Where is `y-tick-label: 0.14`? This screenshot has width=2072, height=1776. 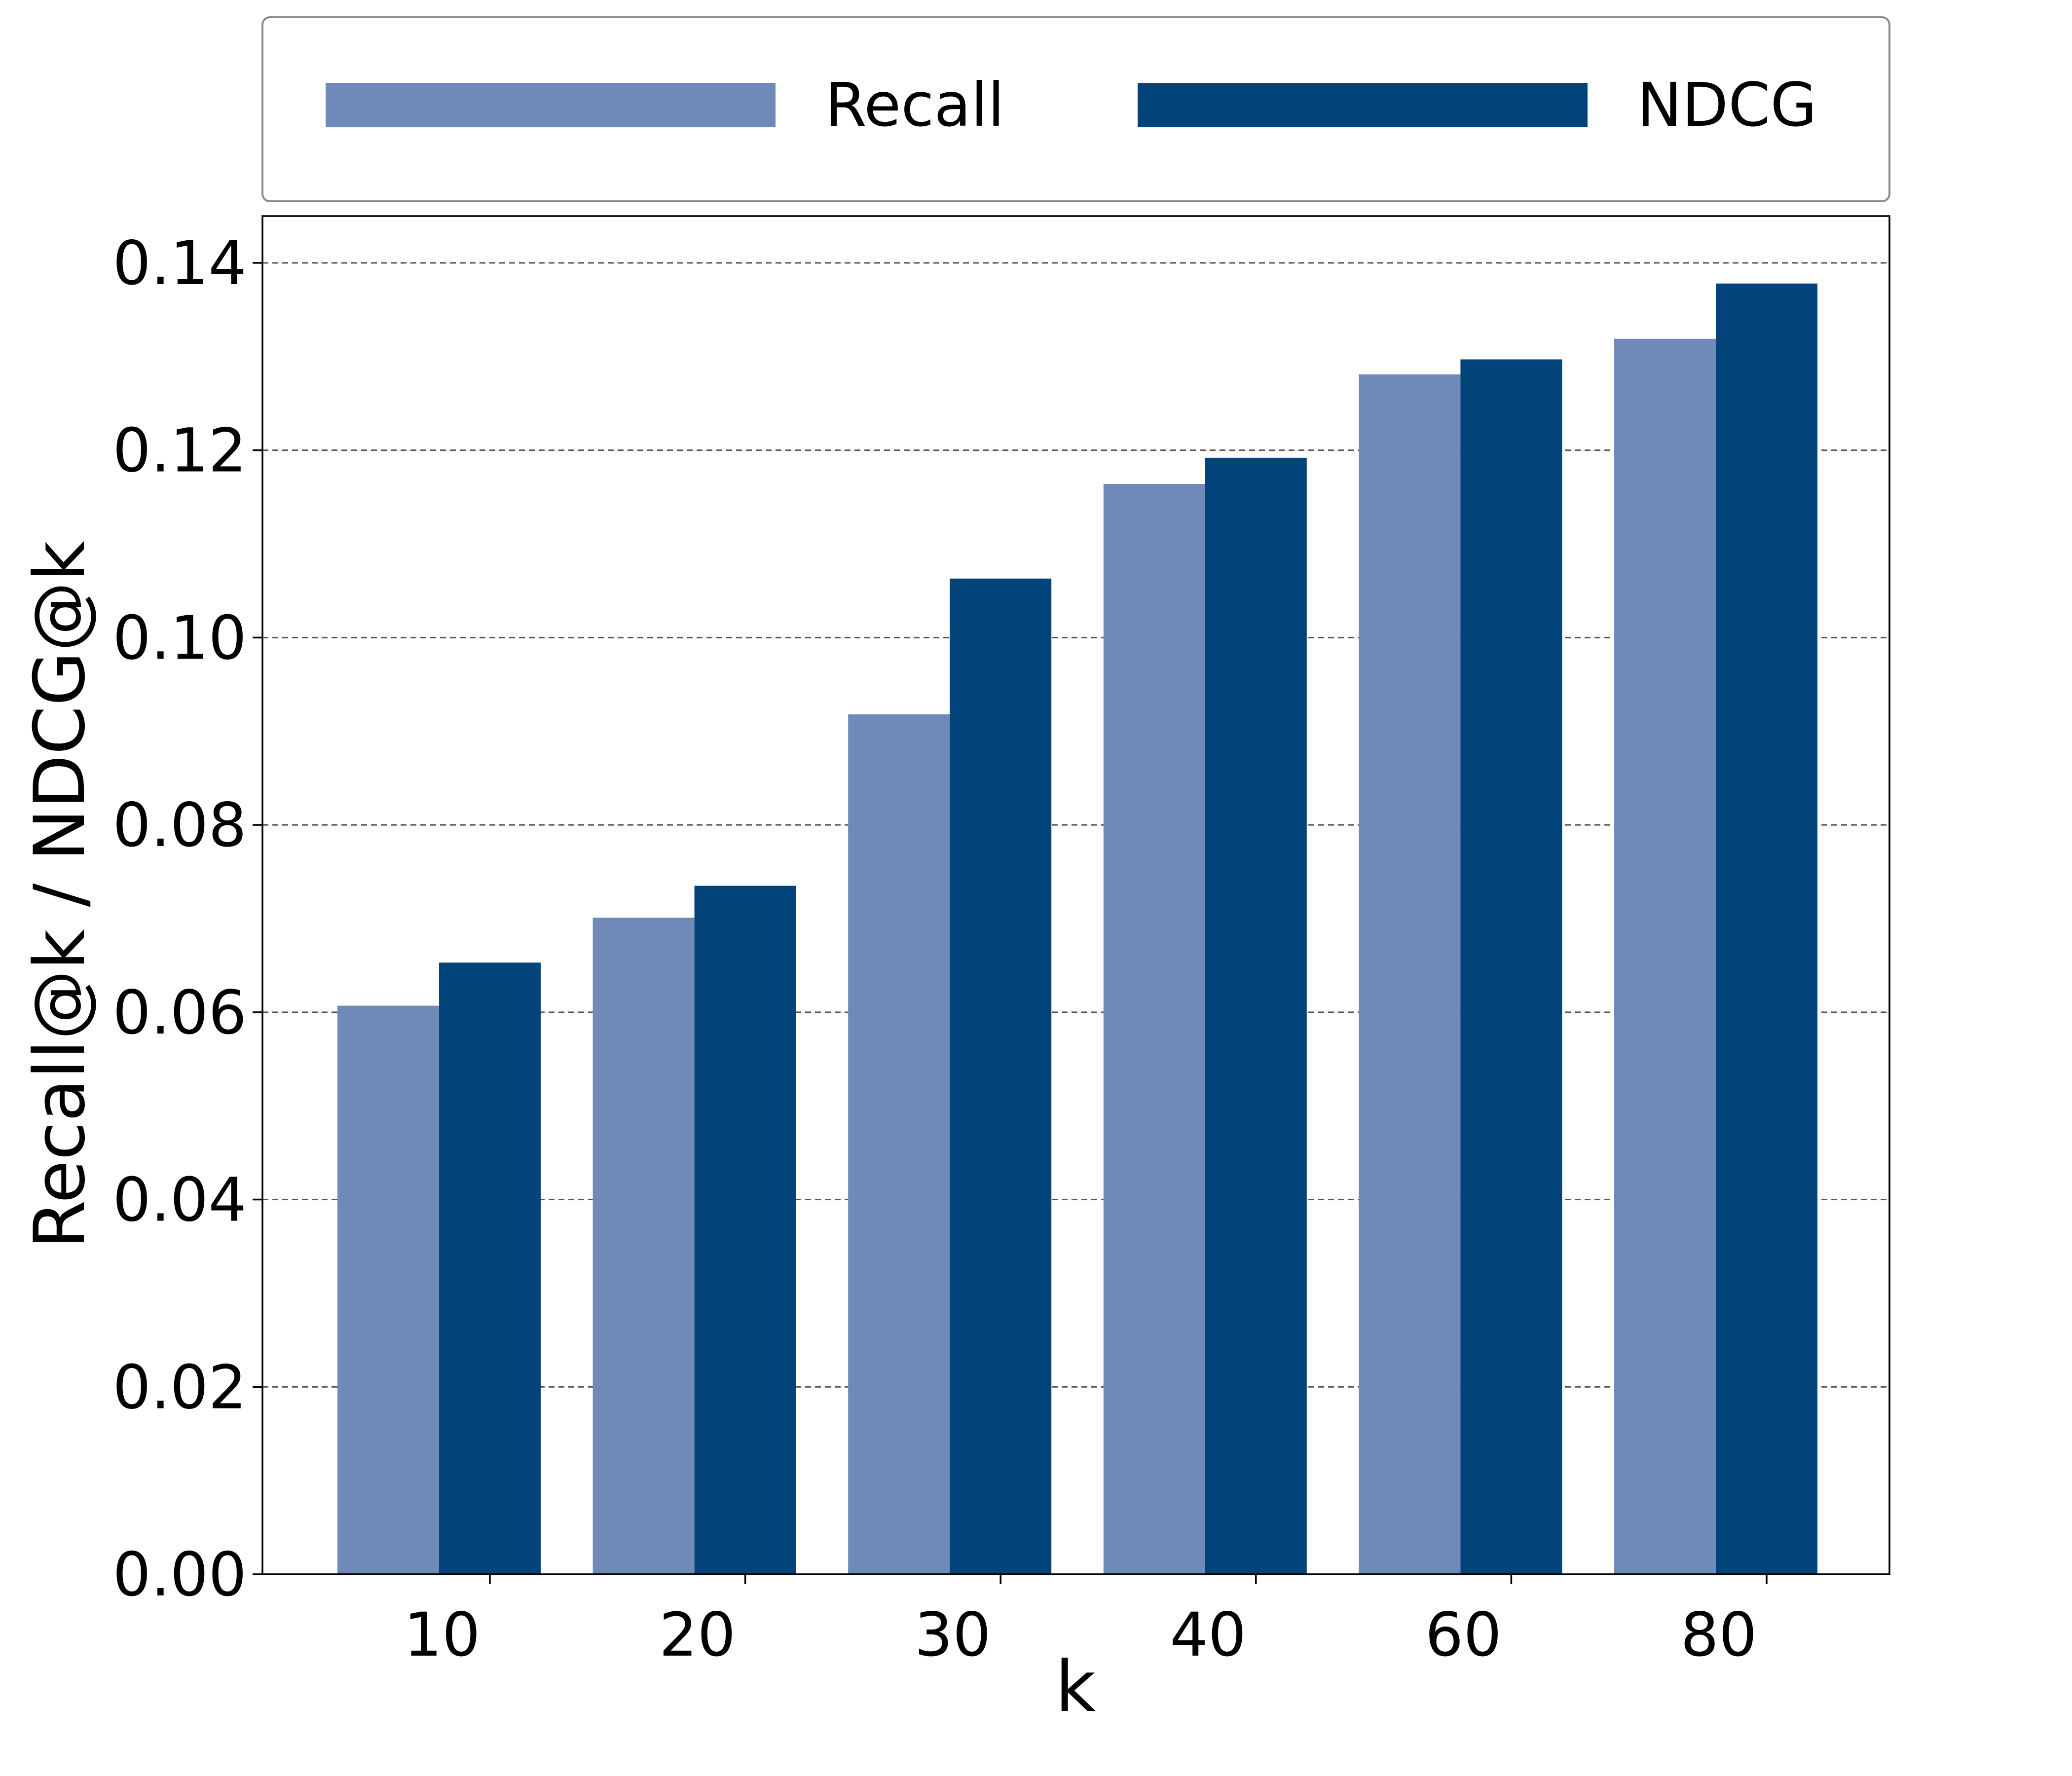 y-tick-label: 0.14 is located at coordinates (179, 263).